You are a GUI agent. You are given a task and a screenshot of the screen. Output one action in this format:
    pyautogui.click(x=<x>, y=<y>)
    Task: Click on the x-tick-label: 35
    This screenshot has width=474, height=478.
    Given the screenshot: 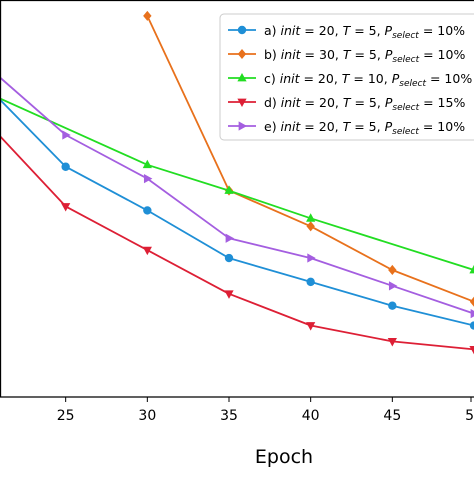 What is the action you would take?
    pyautogui.click(x=229, y=416)
    